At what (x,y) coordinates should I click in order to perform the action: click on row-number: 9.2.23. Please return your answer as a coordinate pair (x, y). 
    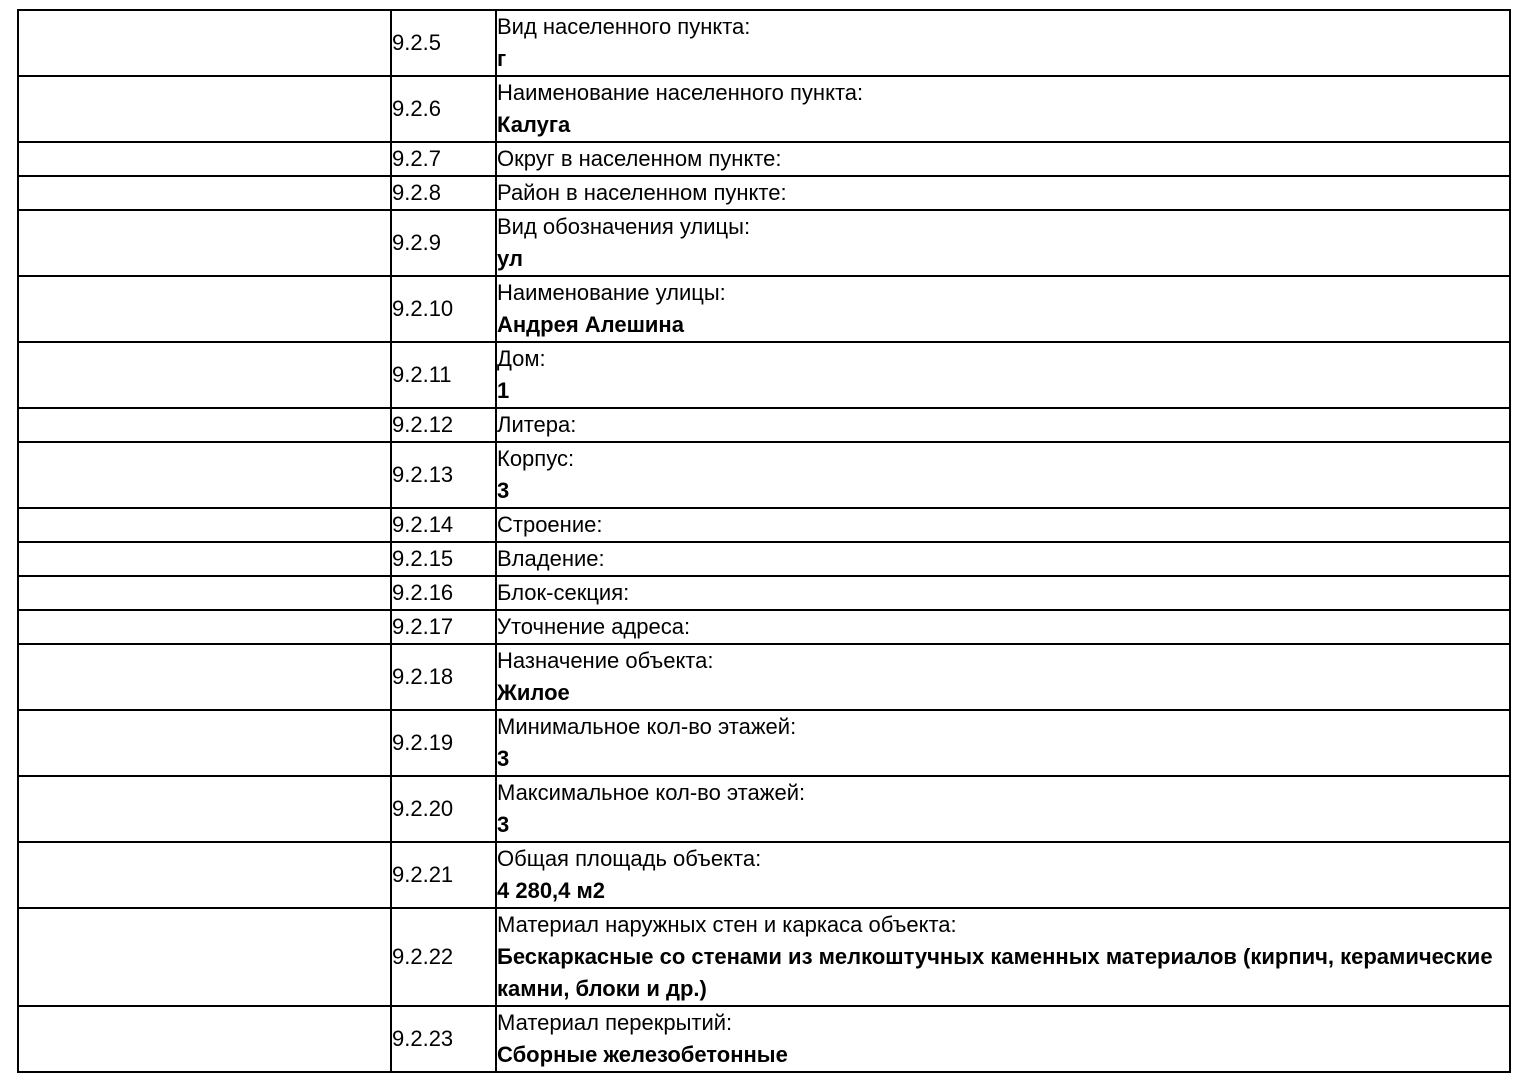
    Looking at the image, I should click on (443, 1039).